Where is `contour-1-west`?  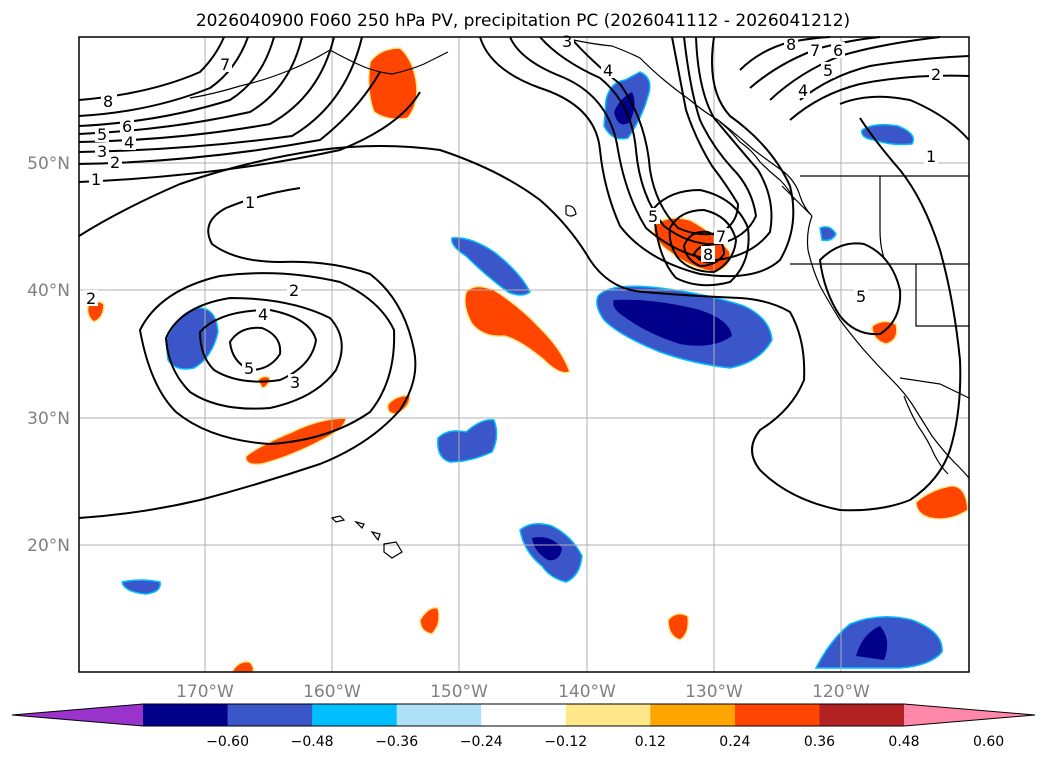 contour-1-west is located at coordinates (247, 353).